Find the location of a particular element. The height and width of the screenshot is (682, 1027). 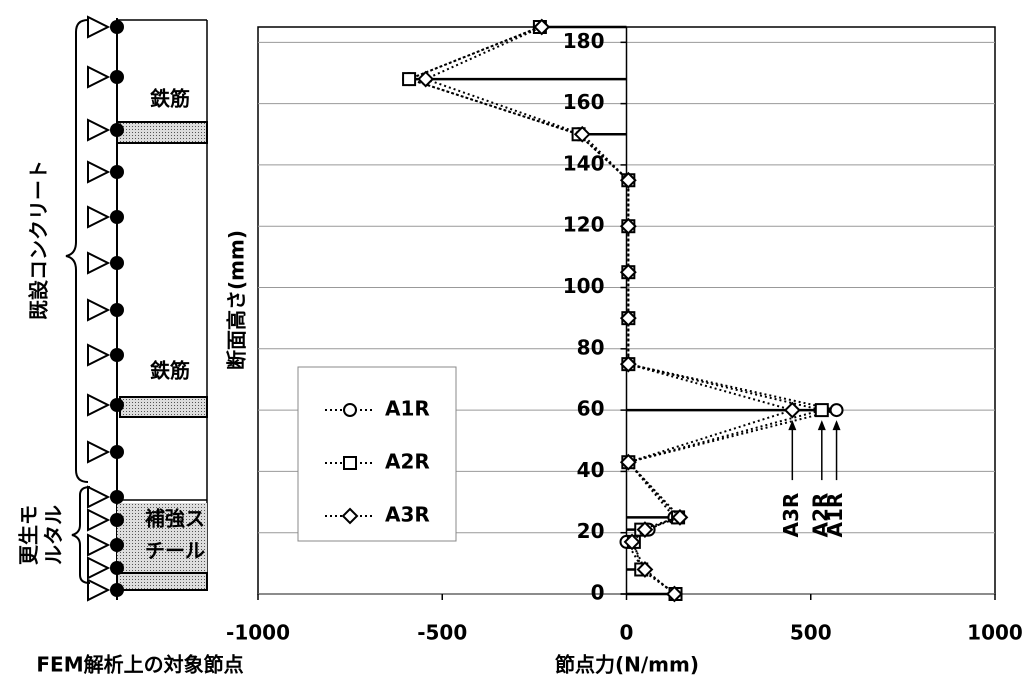

y-axis-label: 断面高さ(mm) is located at coordinates (237, 300).